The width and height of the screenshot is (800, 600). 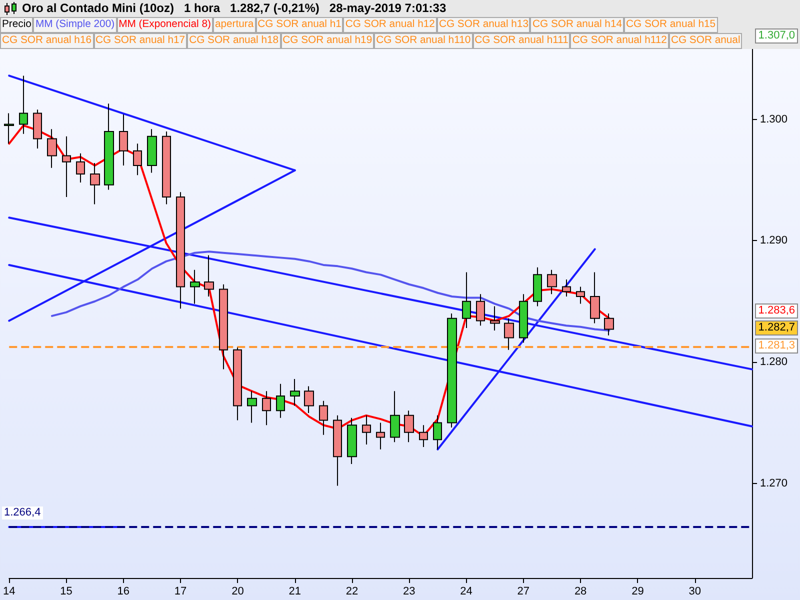 What do you see at coordinates (9, 592) in the screenshot?
I see `x-tick-label: 14` at bounding box center [9, 592].